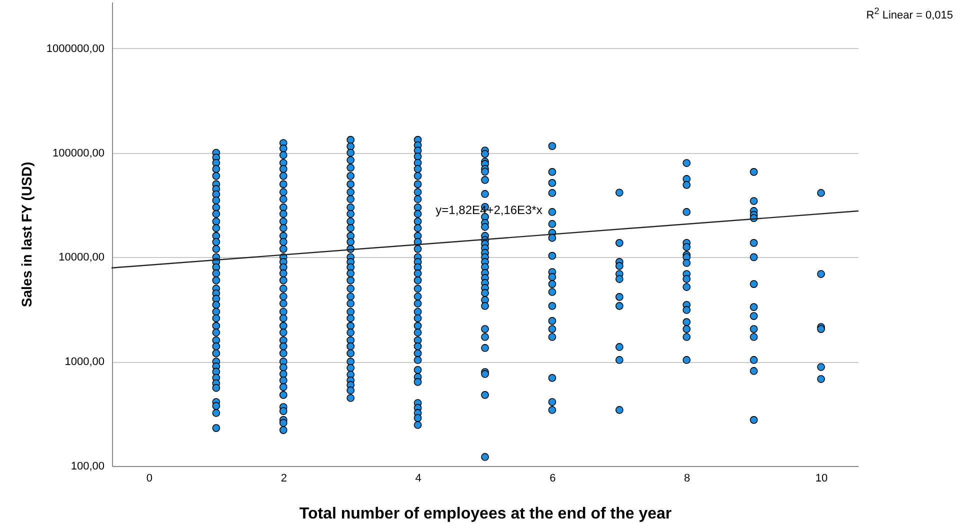 The height and width of the screenshot is (528, 959). Describe the element at coordinates (75, 48) in the screenshot. I see `y-tick-label: 1000000,00` at that location.